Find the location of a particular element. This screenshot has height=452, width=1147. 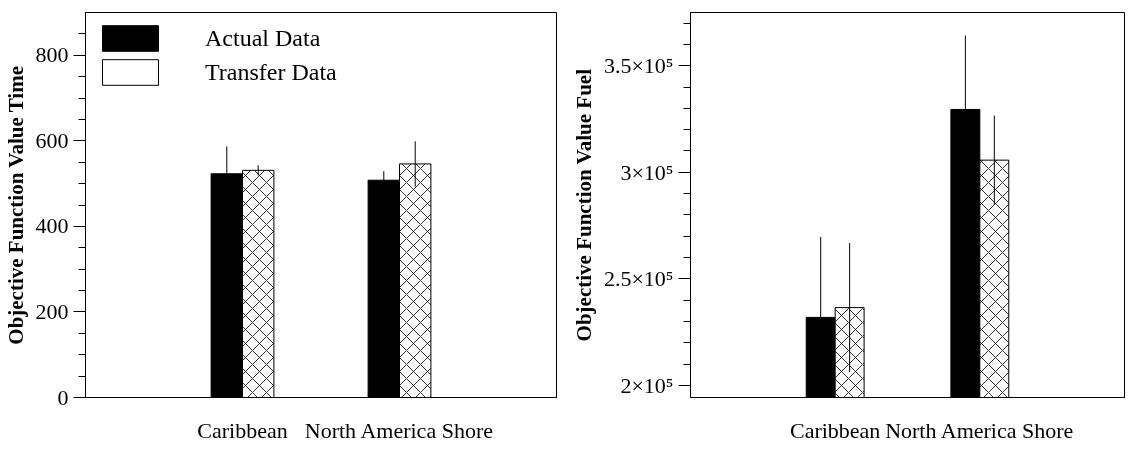

y-tick-label: 2×10⁵ is located at coordinates (647, 385).